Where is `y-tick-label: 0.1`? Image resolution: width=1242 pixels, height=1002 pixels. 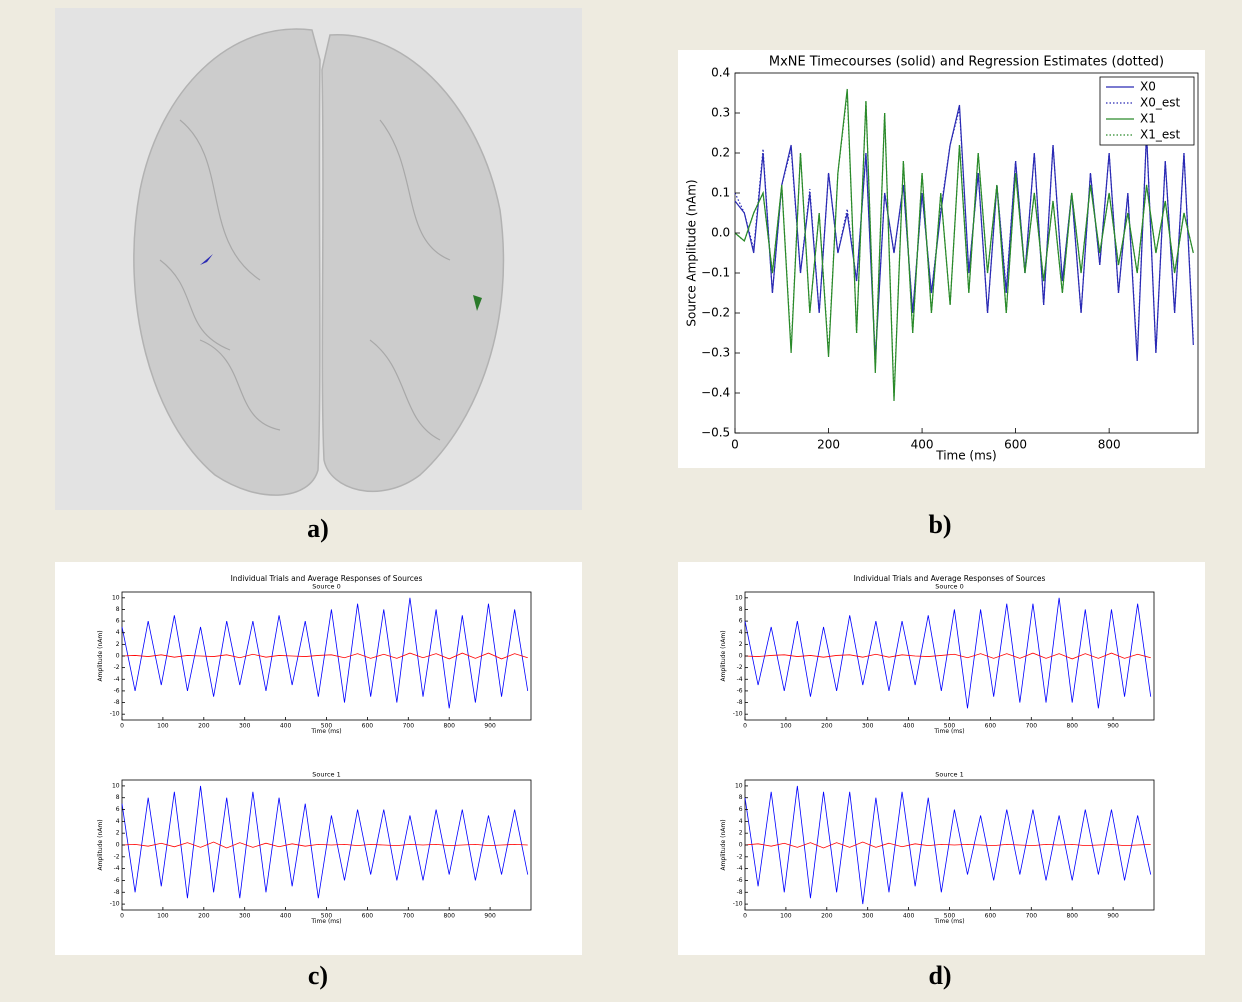
y-tick-label: 0.1 is located at coordinates (720, 193).